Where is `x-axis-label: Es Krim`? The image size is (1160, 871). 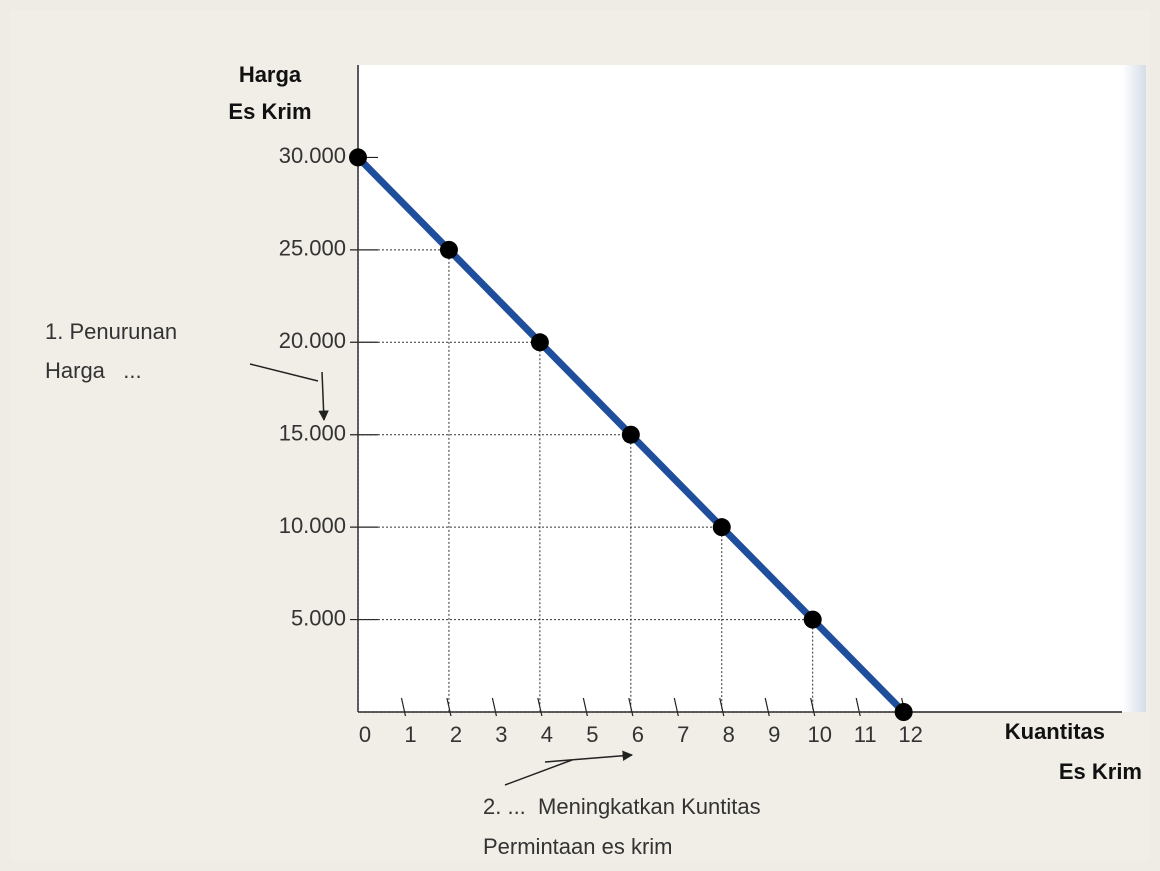
x-axis-label: Es Krim is located at coordinates (1100, 771).